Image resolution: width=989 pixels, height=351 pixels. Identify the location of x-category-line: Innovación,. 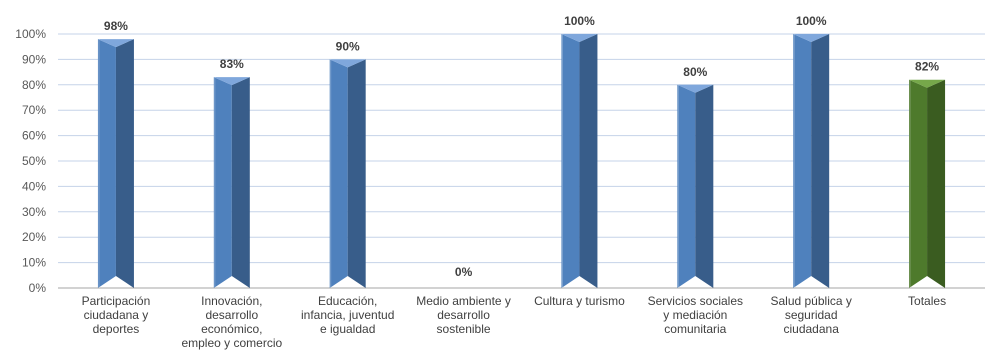
(231, 301).